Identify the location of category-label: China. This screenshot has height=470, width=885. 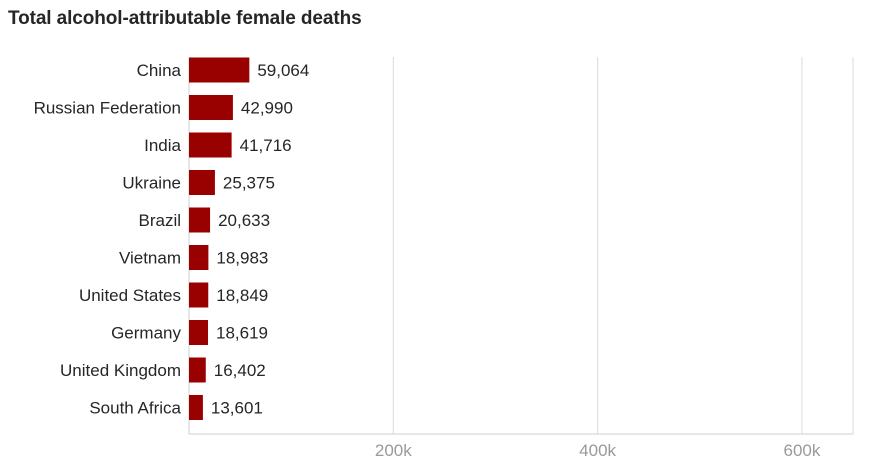
(159, 70).